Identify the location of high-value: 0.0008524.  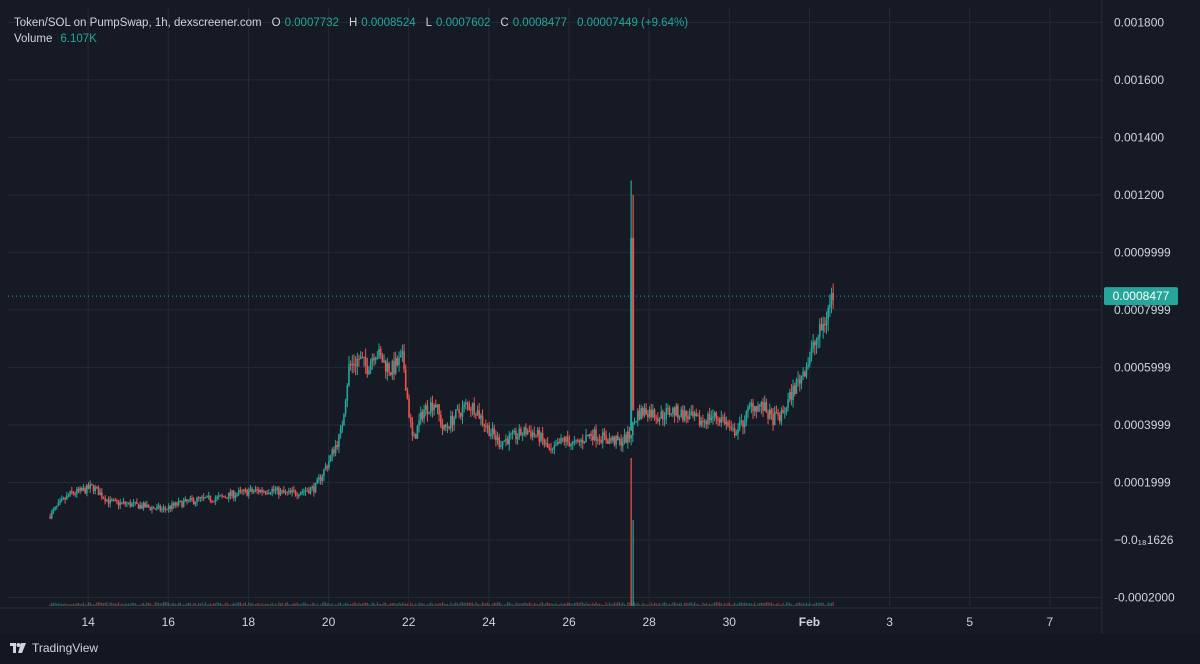
(388, 23).